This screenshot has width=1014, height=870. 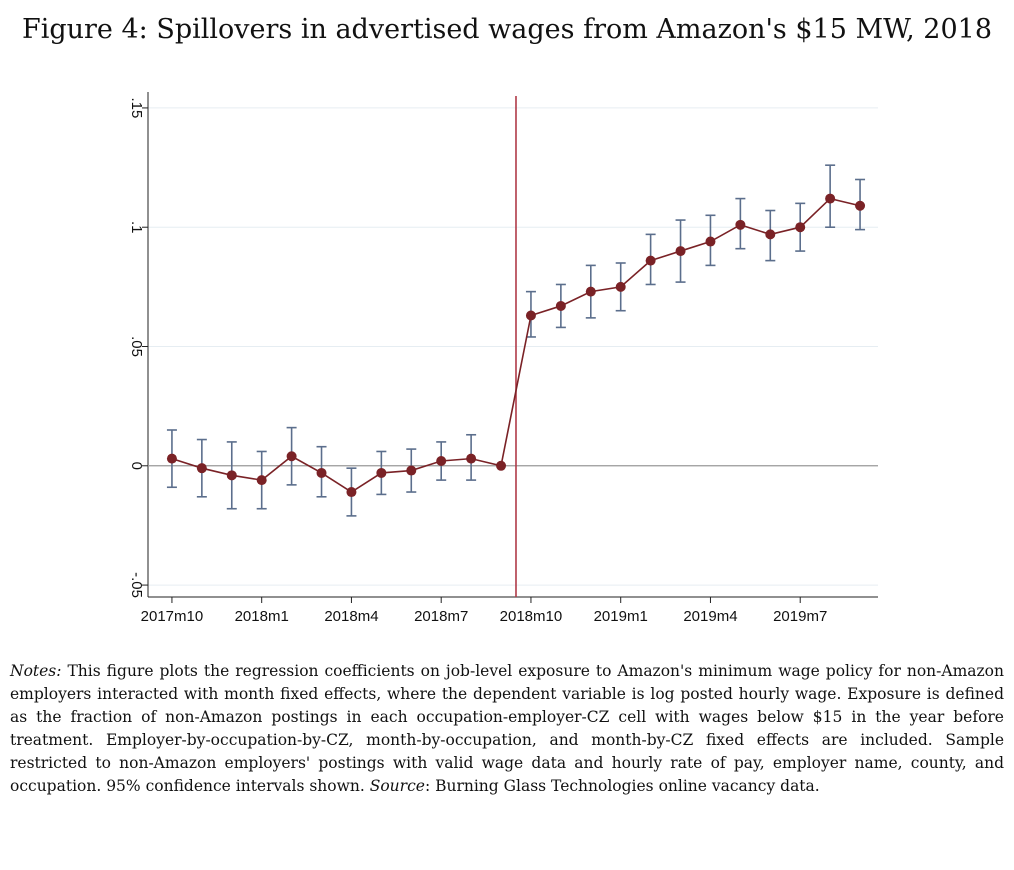 What do you see at coordinates (531, 616) in the screenshot?
I see `x-tick-label-4: 2018m10` at bounding box center [531, 616].